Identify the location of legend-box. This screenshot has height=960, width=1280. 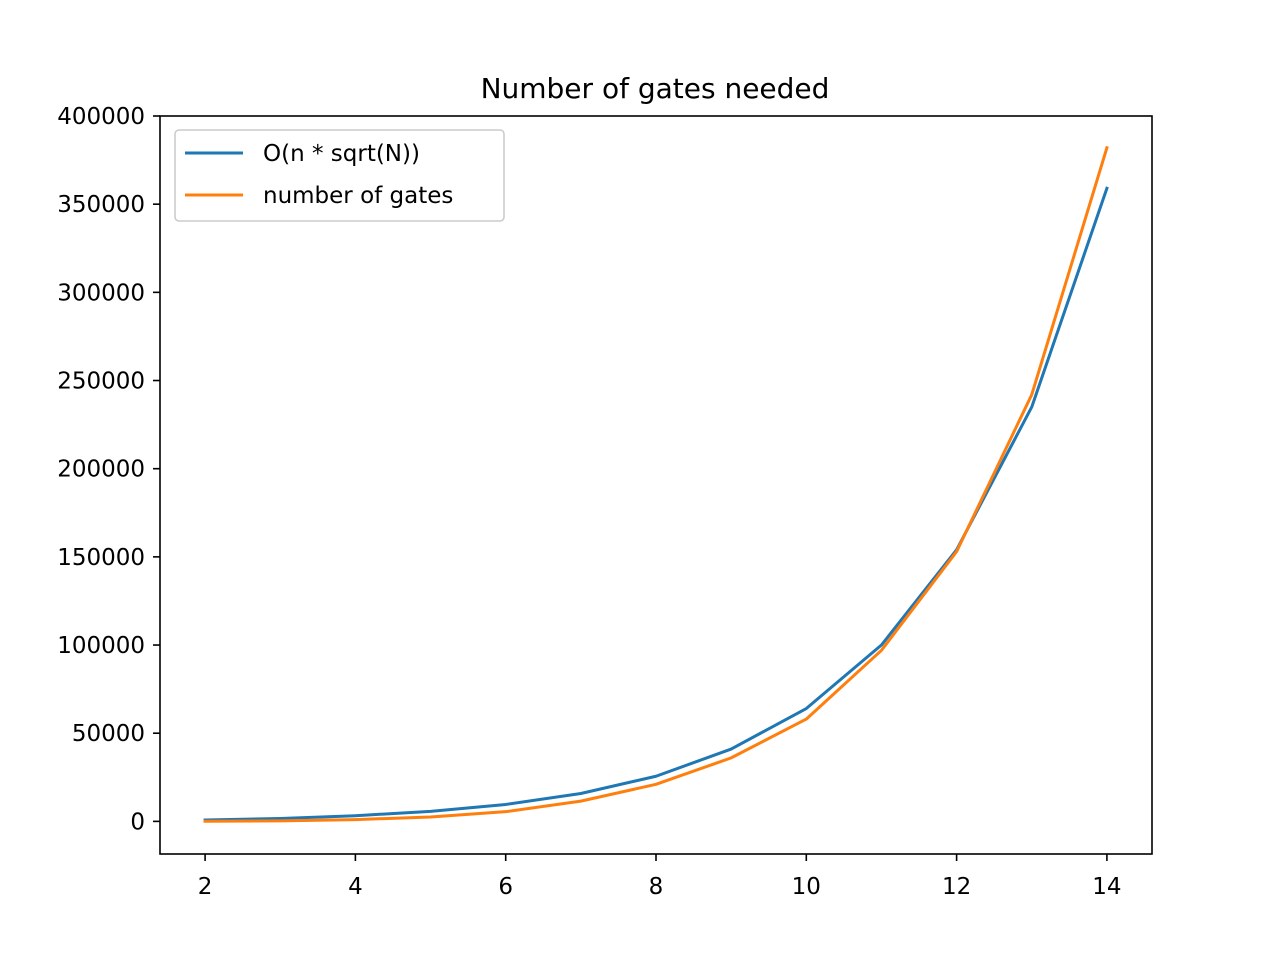
(339, 175).